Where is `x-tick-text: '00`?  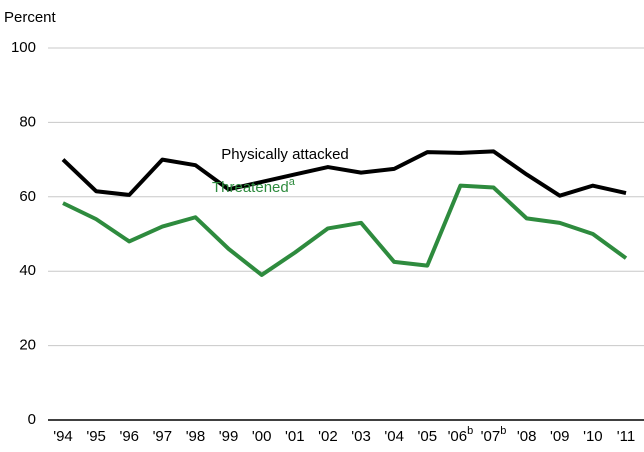
x-tick-text: '00 is located at coordinates (262, 436).